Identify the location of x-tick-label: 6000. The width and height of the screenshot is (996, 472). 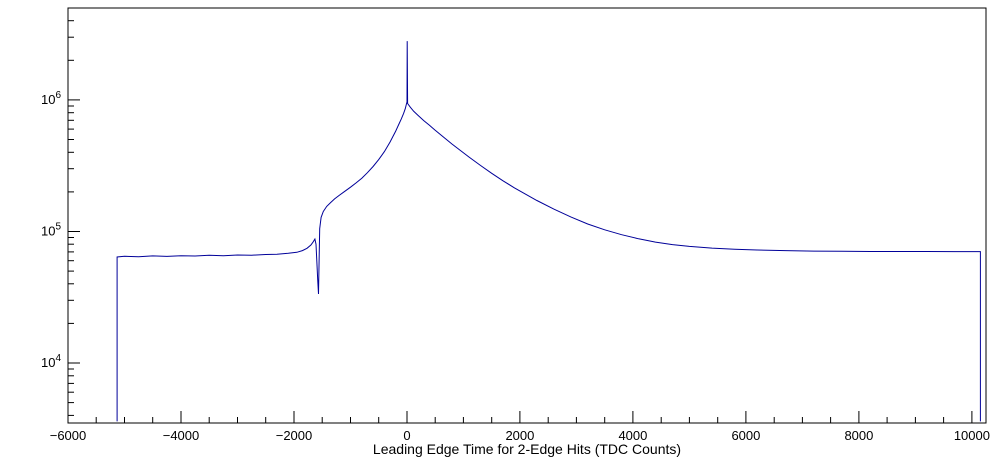
(745, 435).